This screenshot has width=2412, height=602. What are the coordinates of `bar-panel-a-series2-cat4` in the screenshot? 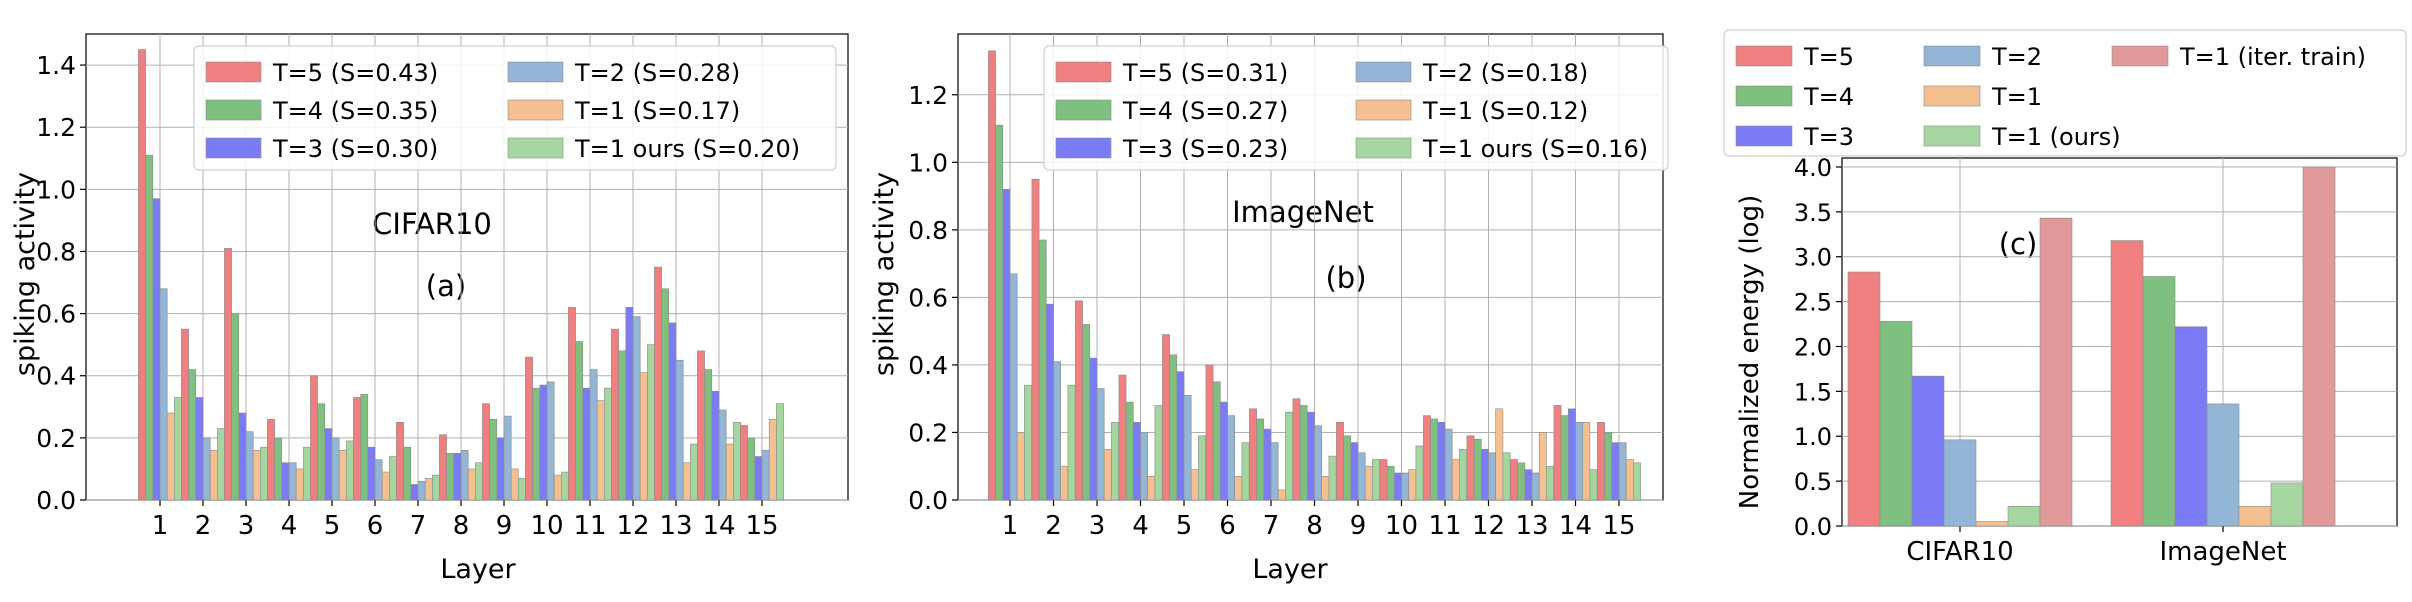 It's located at (328, 464).